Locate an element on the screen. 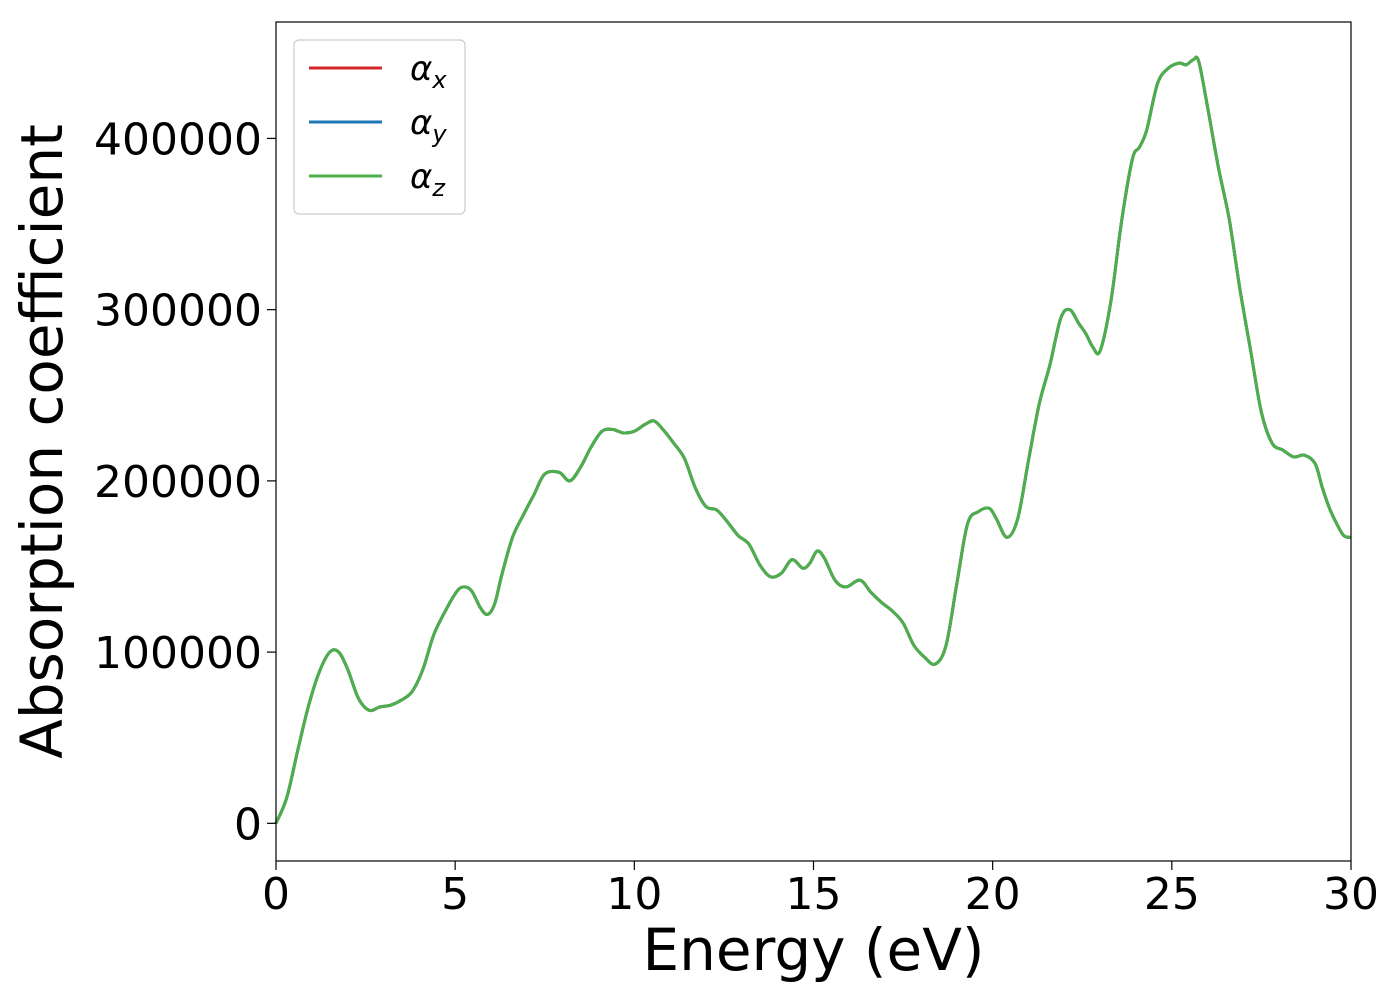 Image resolution: width=1400 pixels, height=1000 pixels. y-tick-label: 0 is located at coordinates (248, 824).